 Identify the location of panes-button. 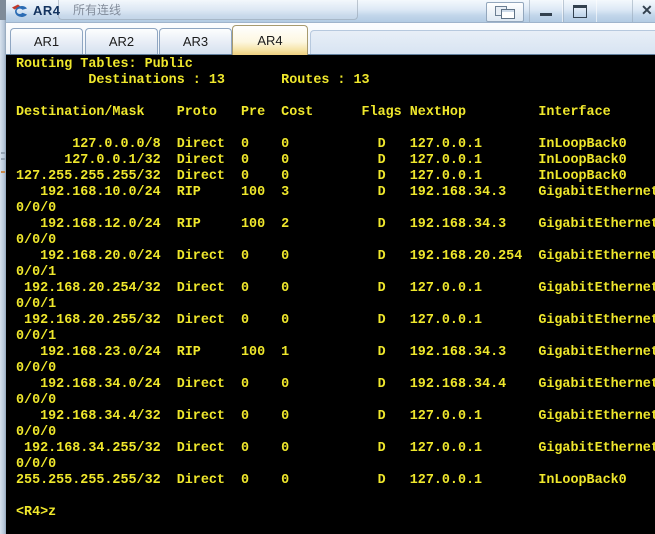
(505, 12).